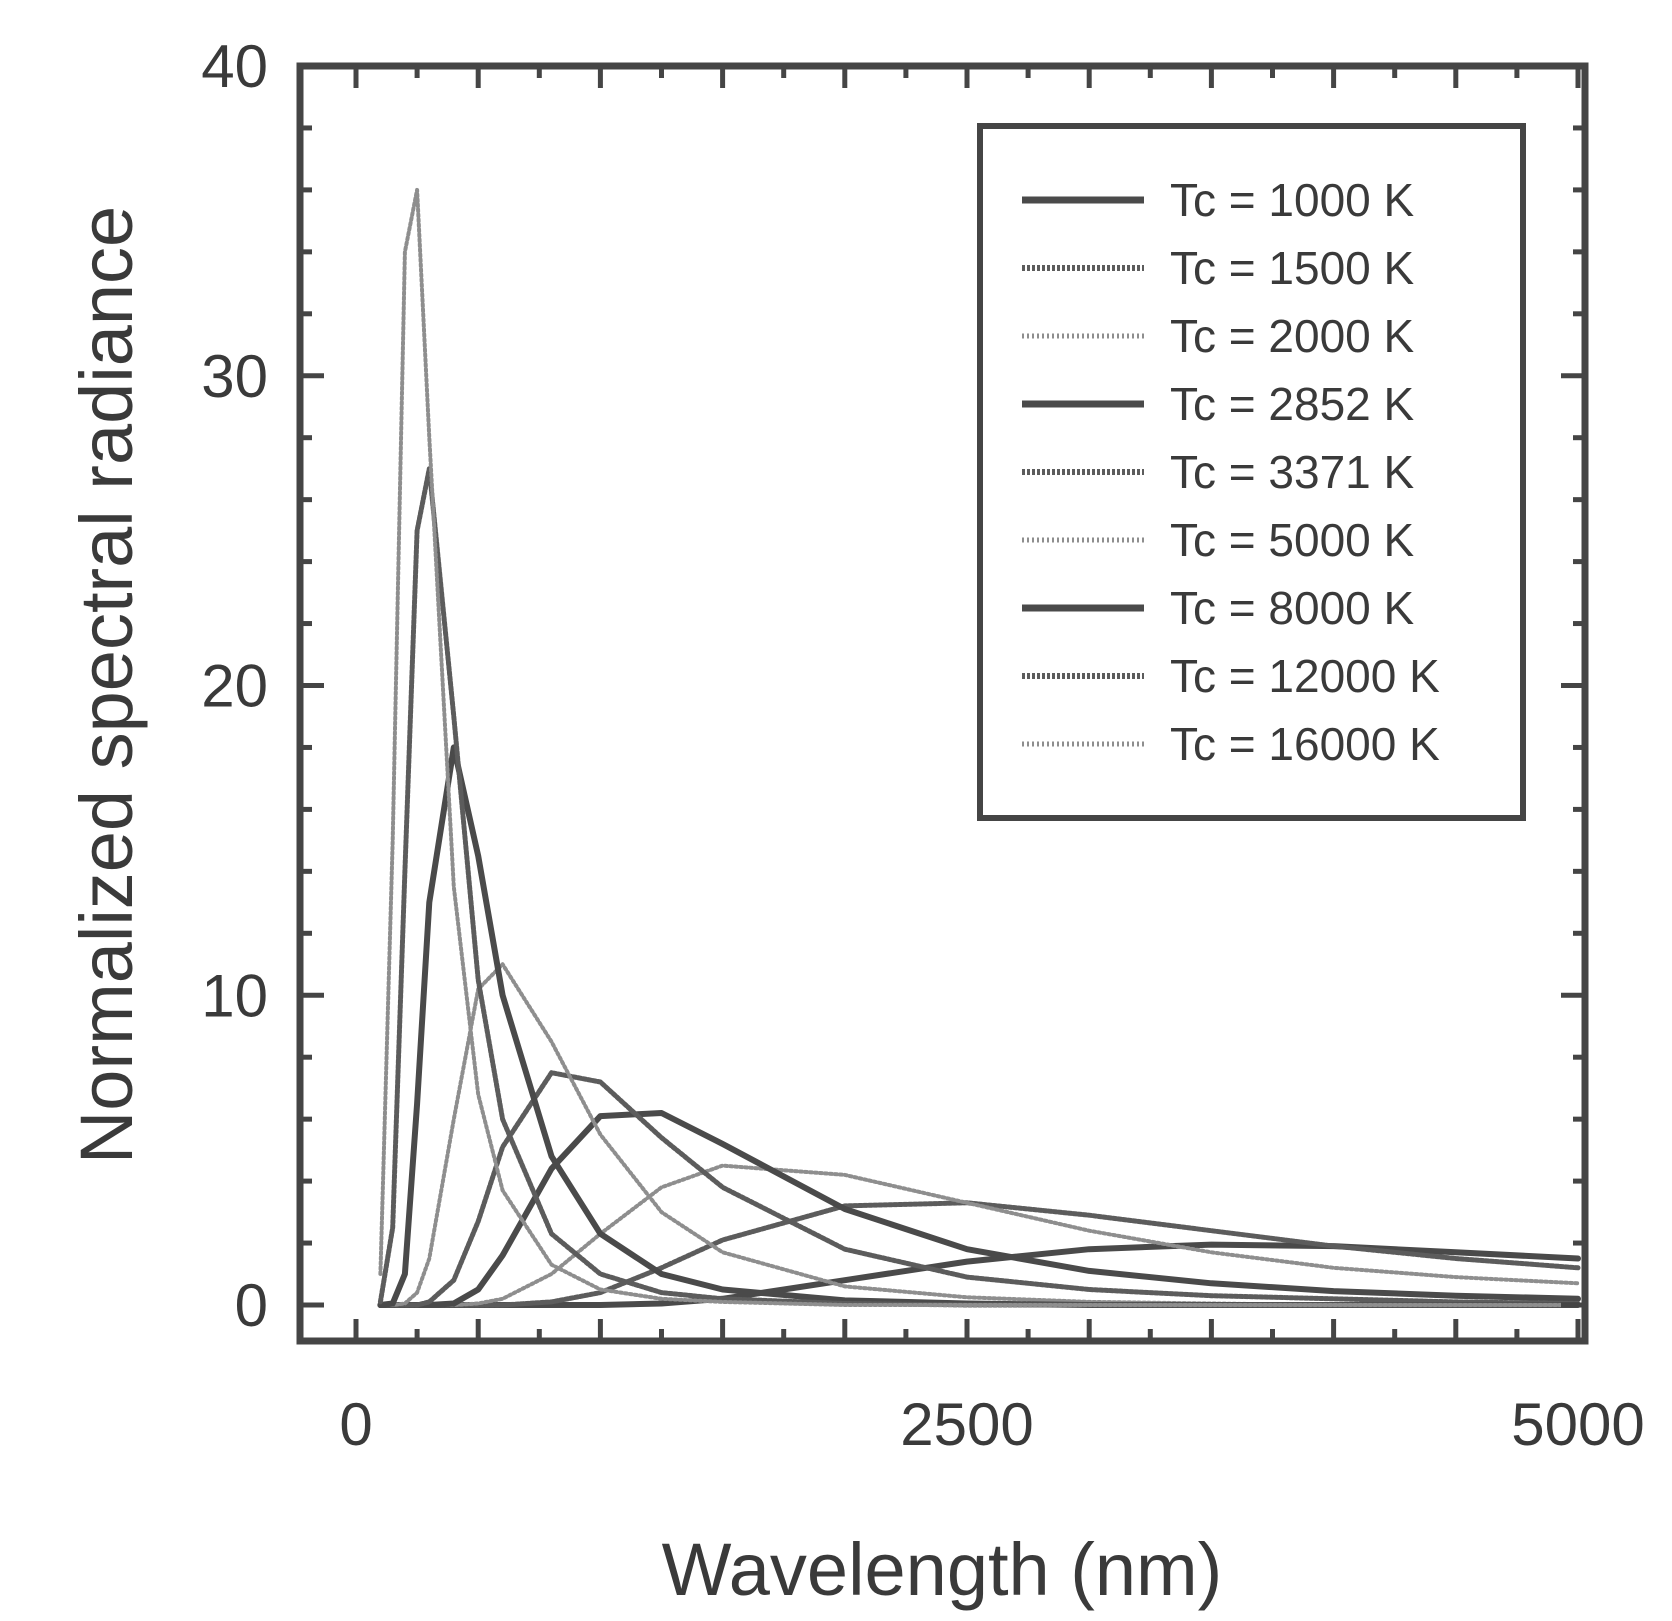 This screenshot has width=1672, height=1621. I want to click on legend-label-3: Tc = 2000 K, so click(1292, 336).